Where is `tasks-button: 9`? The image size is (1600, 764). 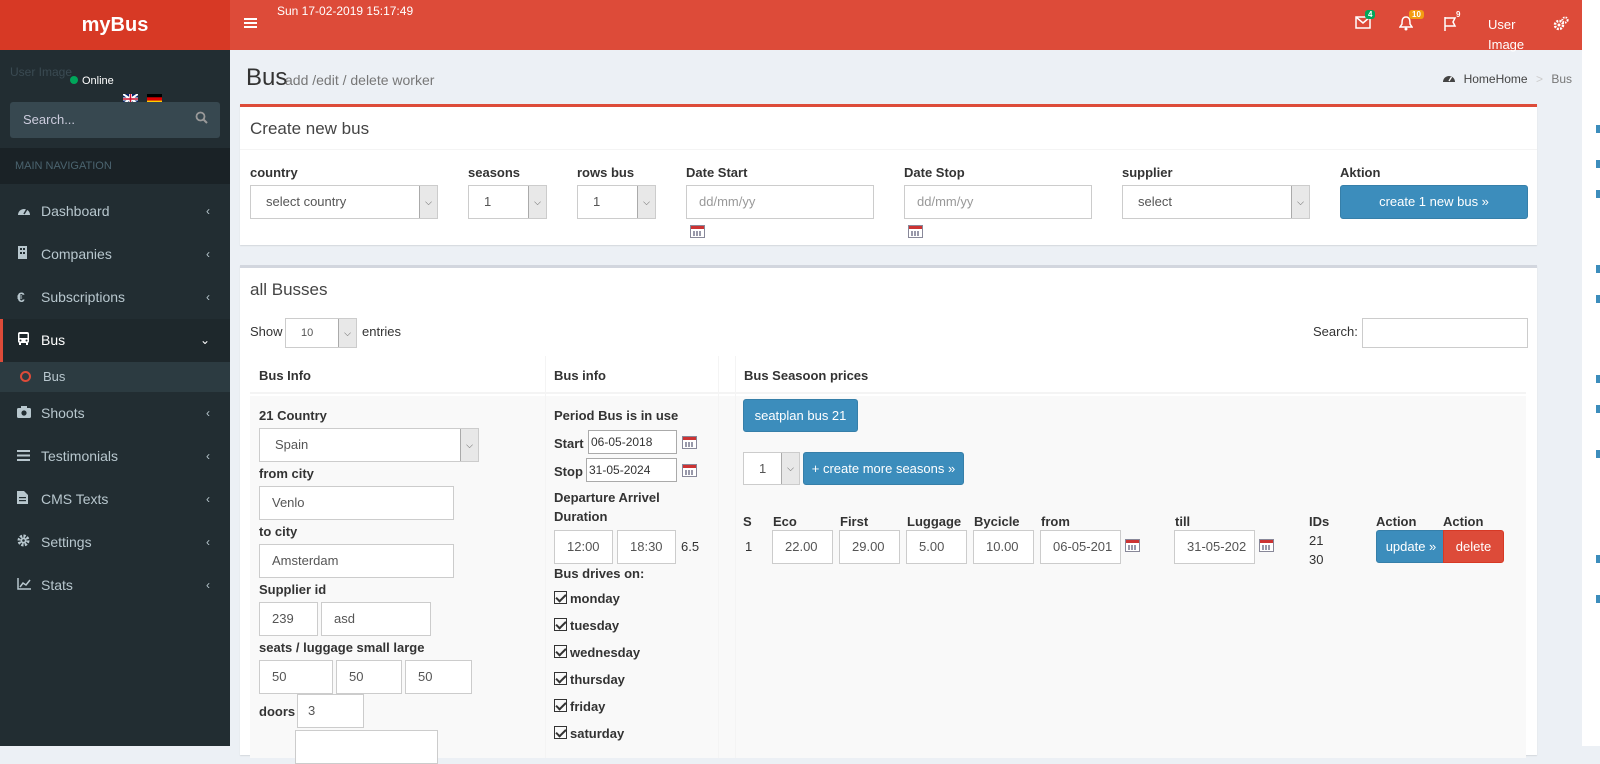 tasks-button: 9 is located at coordinates (1451, 22).